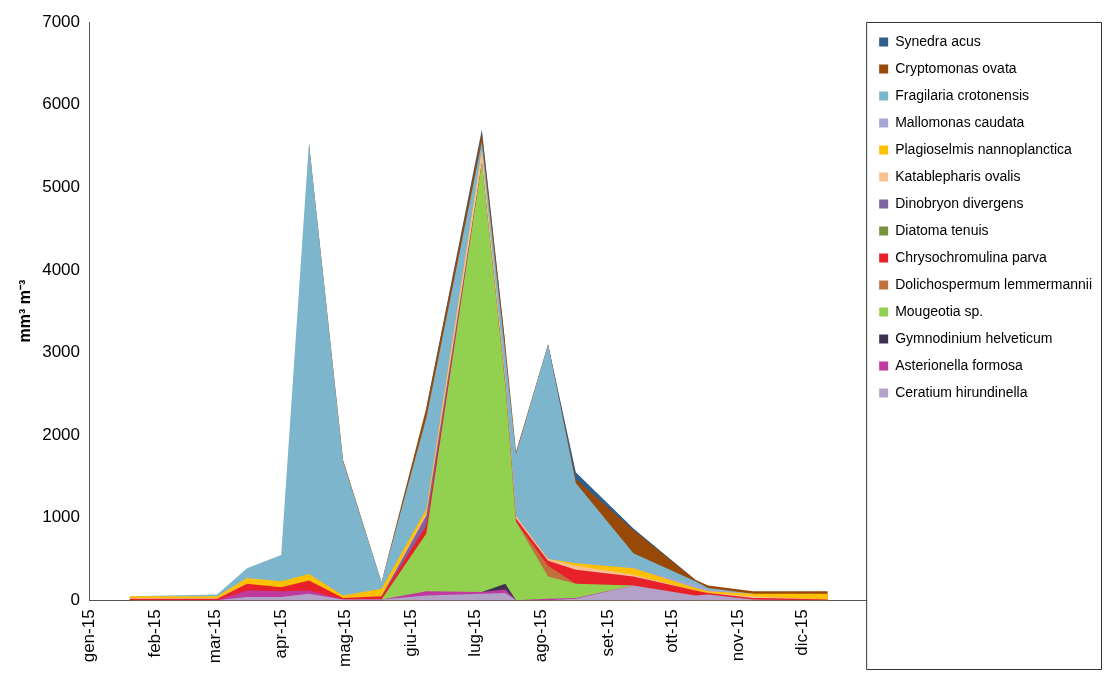  I want to click on legend-label: Diatoma tenuis, so click(942, 229).